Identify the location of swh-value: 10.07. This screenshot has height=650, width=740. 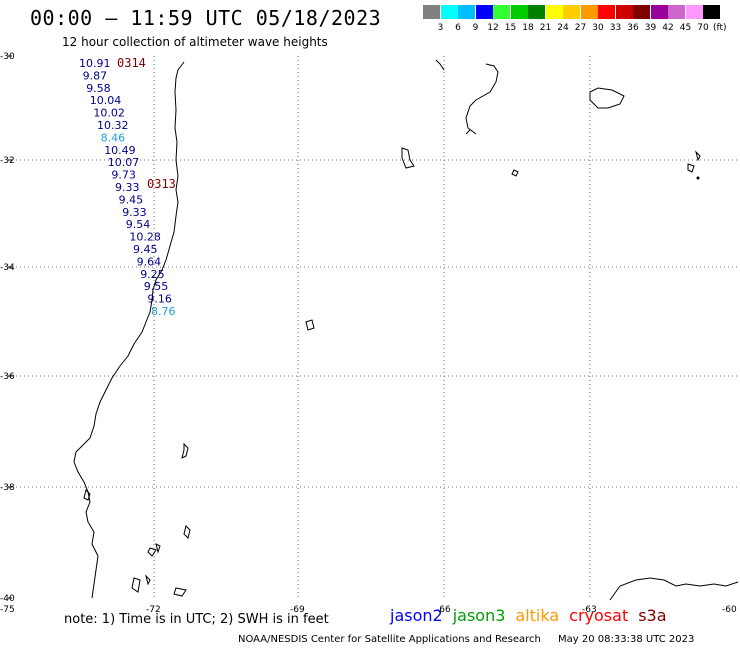
(124, 162).